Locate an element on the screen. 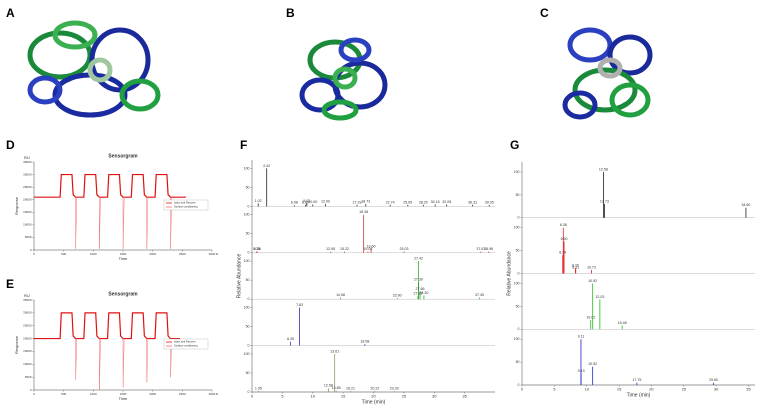  y-axis-label: Response is located at coordinates (16, 205).